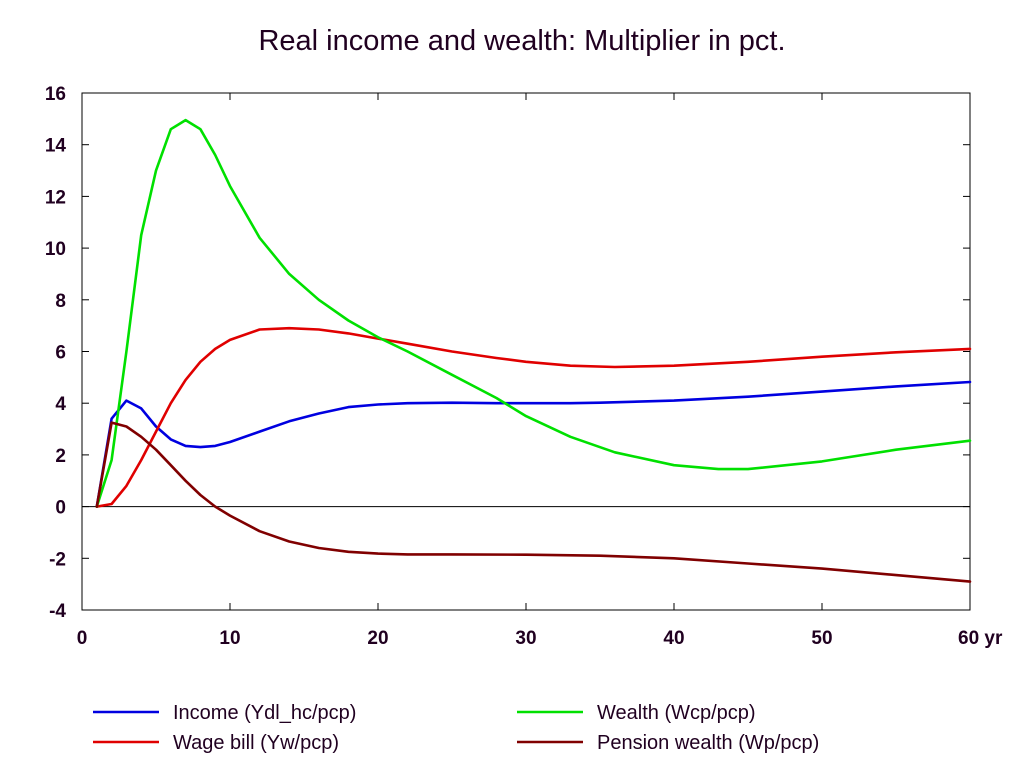 Image resolution: width=1024 pixels, height=778 pixels. What do you see at coordinates (60, 456) in the screenshot?
I see `y-tick-label: 2` at bounding box center [60, 456].